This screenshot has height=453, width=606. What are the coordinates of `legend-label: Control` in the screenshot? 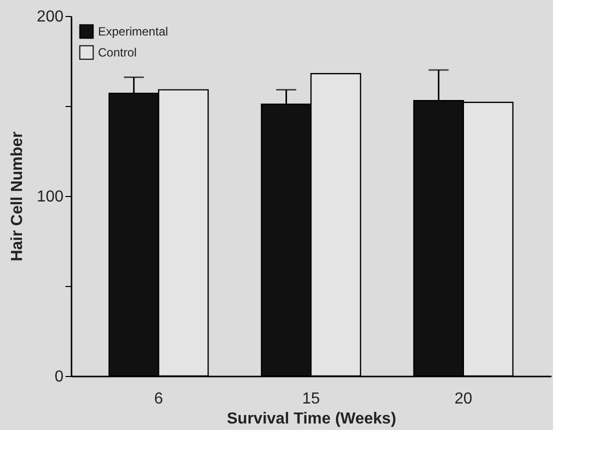 It's located at (117, 53).